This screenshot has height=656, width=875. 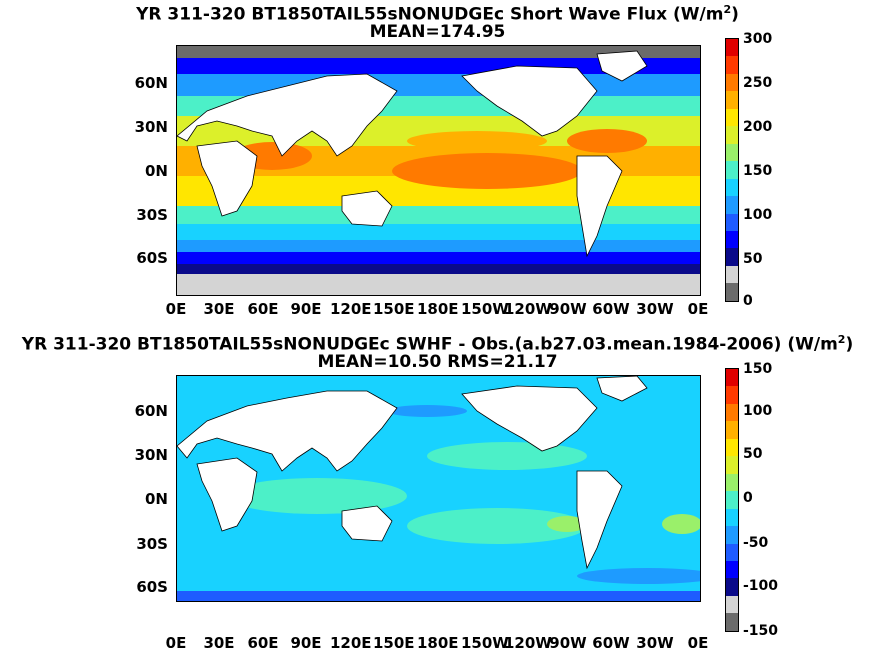 I want to click on colorbar-label: -100, so click(x=761, y=586).